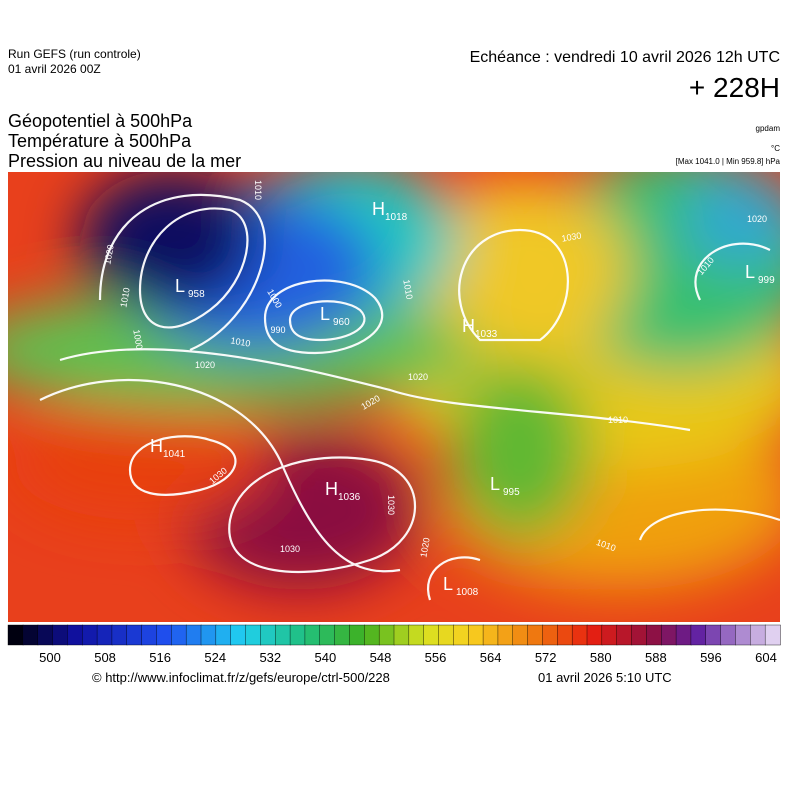  Describe the element at coordinates (215, 657) in the screenshot. I see `colorbar-tick: 524` at that location.